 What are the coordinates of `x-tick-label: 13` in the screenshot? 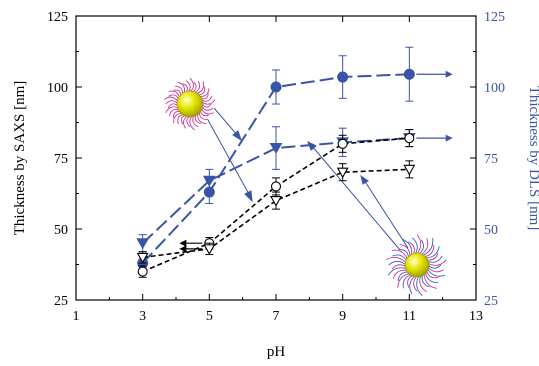 It's located at (476, 316).